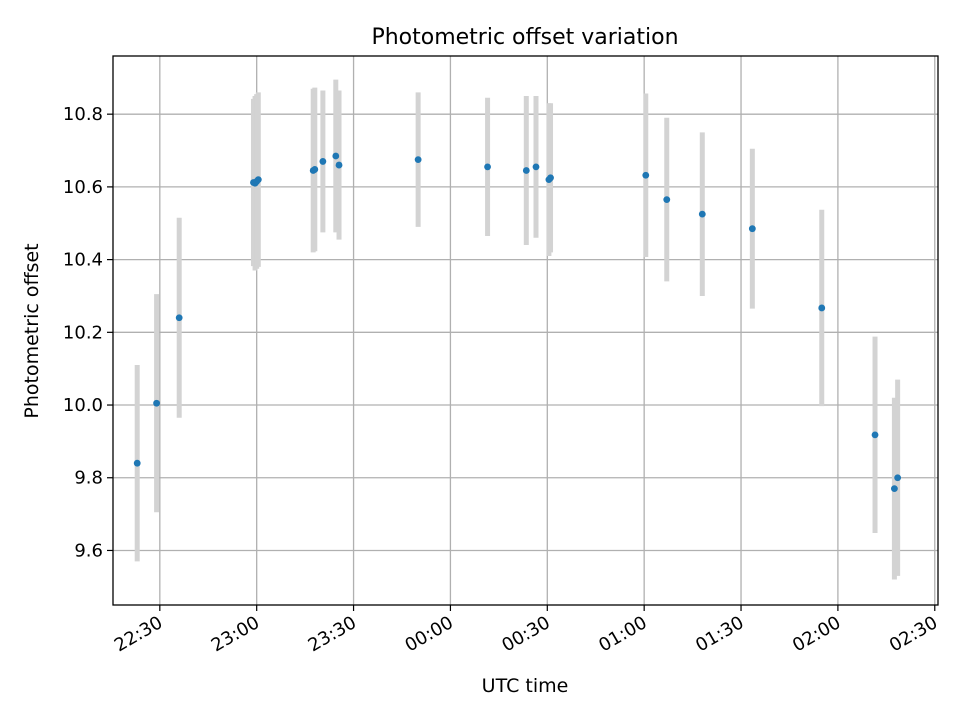 Image resolution: width=960 pixels, height=725 pixels. Describe the element at coordinates (83, 332) in the screenshot. I see `y-tick-label: 10.2` at that location.